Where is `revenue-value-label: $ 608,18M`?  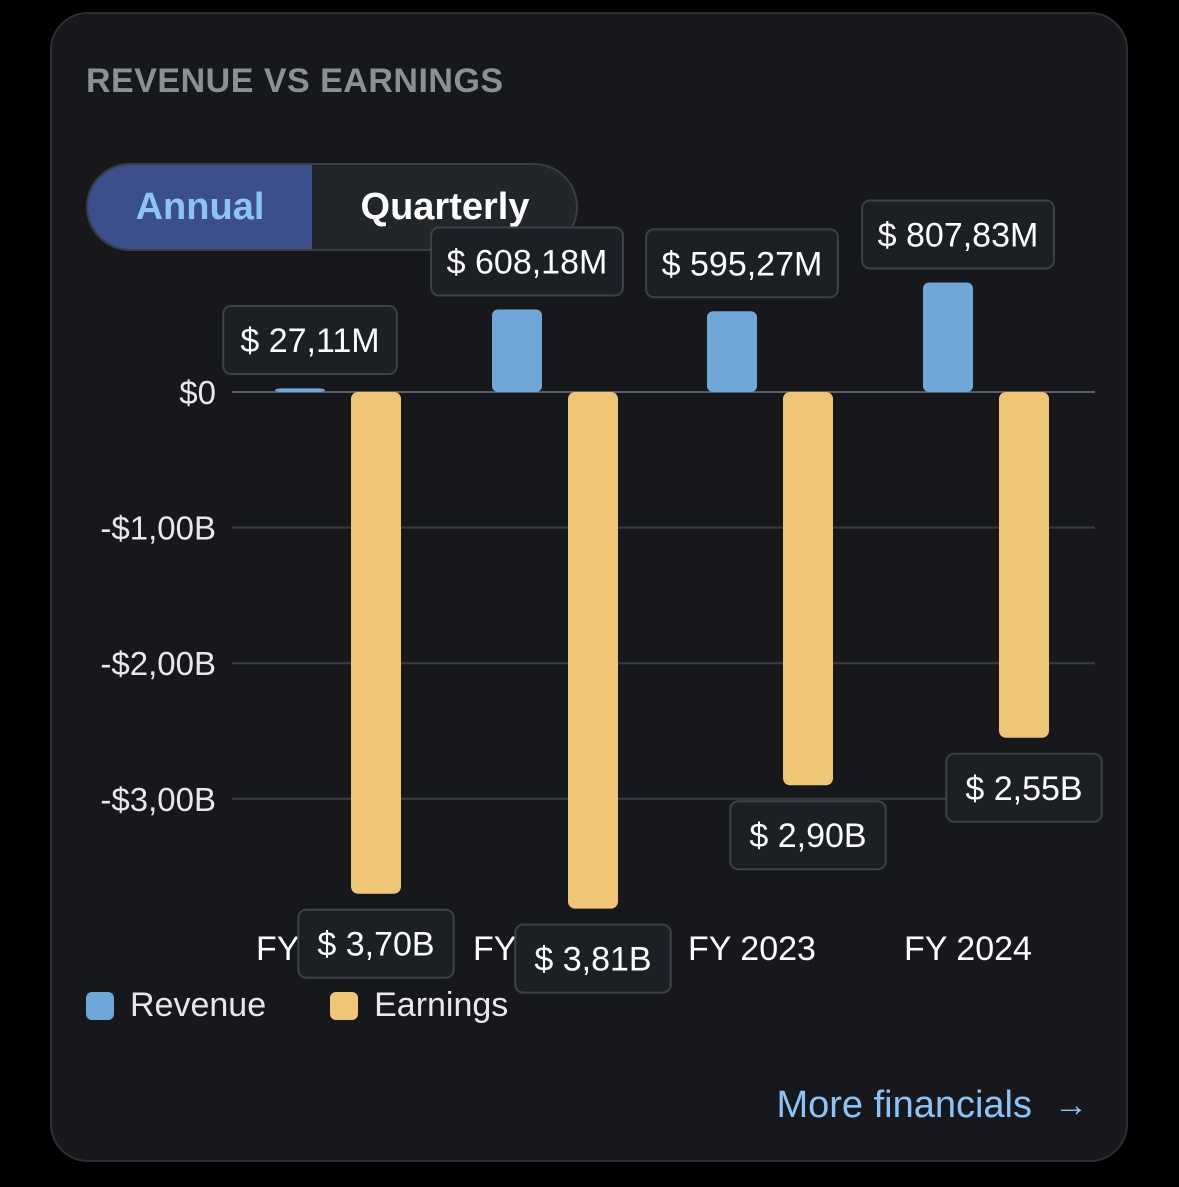
revenue-value-label: $ 608,18M is located at coordinates (527, 263).